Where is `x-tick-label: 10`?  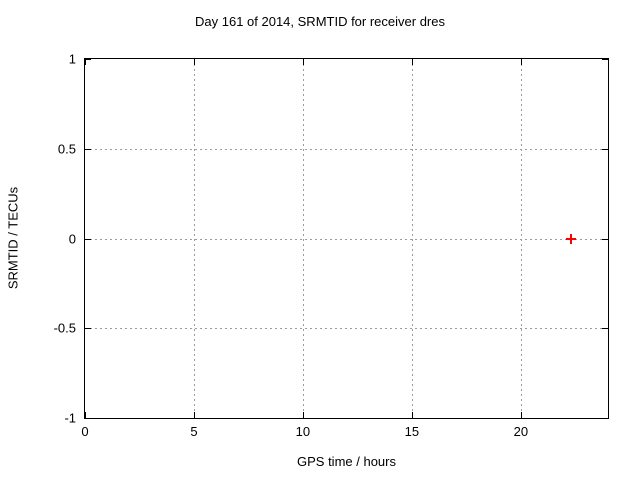
x-tick-label: 10 is located at coordinates (303, 431).